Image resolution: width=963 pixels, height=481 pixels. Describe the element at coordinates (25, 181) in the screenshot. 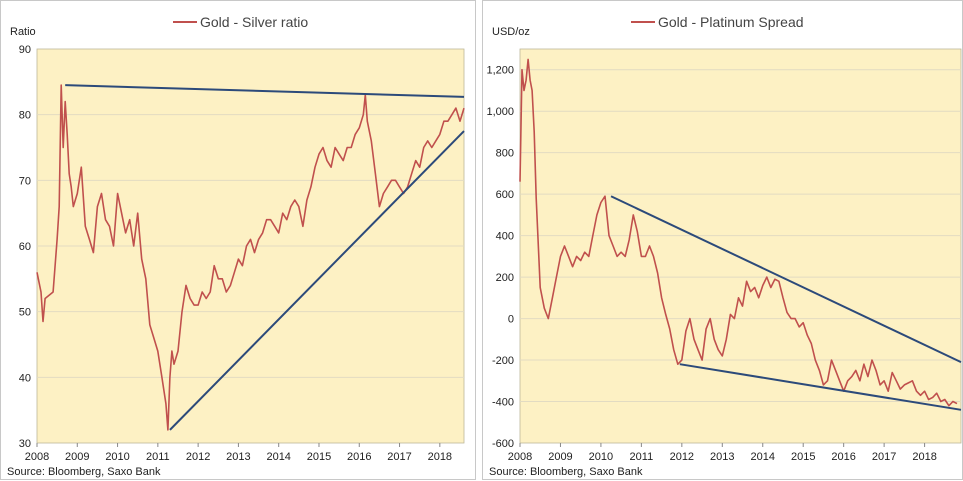

I see `y-tick-label: 70` at that location.